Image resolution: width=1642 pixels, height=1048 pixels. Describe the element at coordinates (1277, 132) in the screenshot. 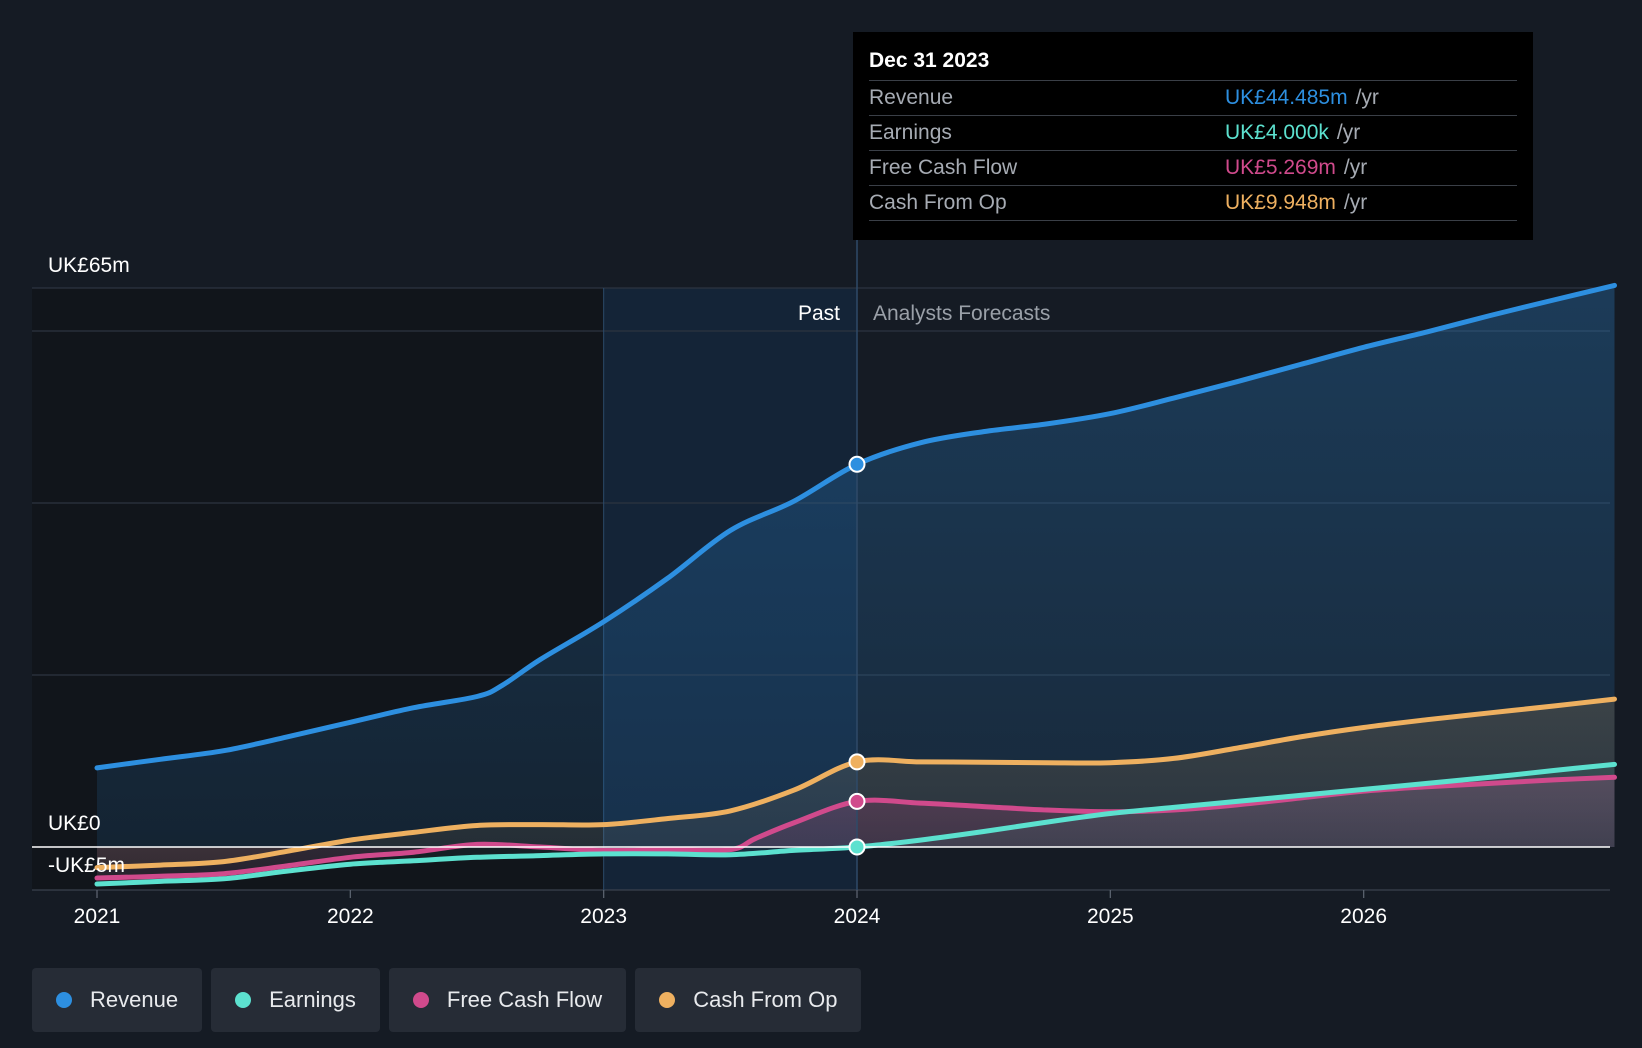

I see `tooltip-value: UK£4.000k` at that location.